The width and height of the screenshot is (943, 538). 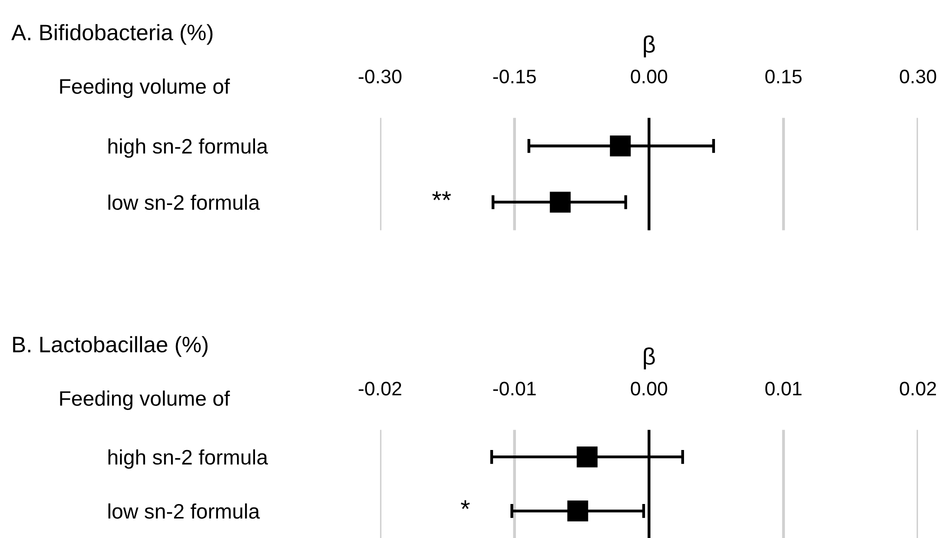 What do you see at coordinates (918, 389) in the screenshot?
I see `x-tick-label: 0.02` at bounding box center [918, 389].